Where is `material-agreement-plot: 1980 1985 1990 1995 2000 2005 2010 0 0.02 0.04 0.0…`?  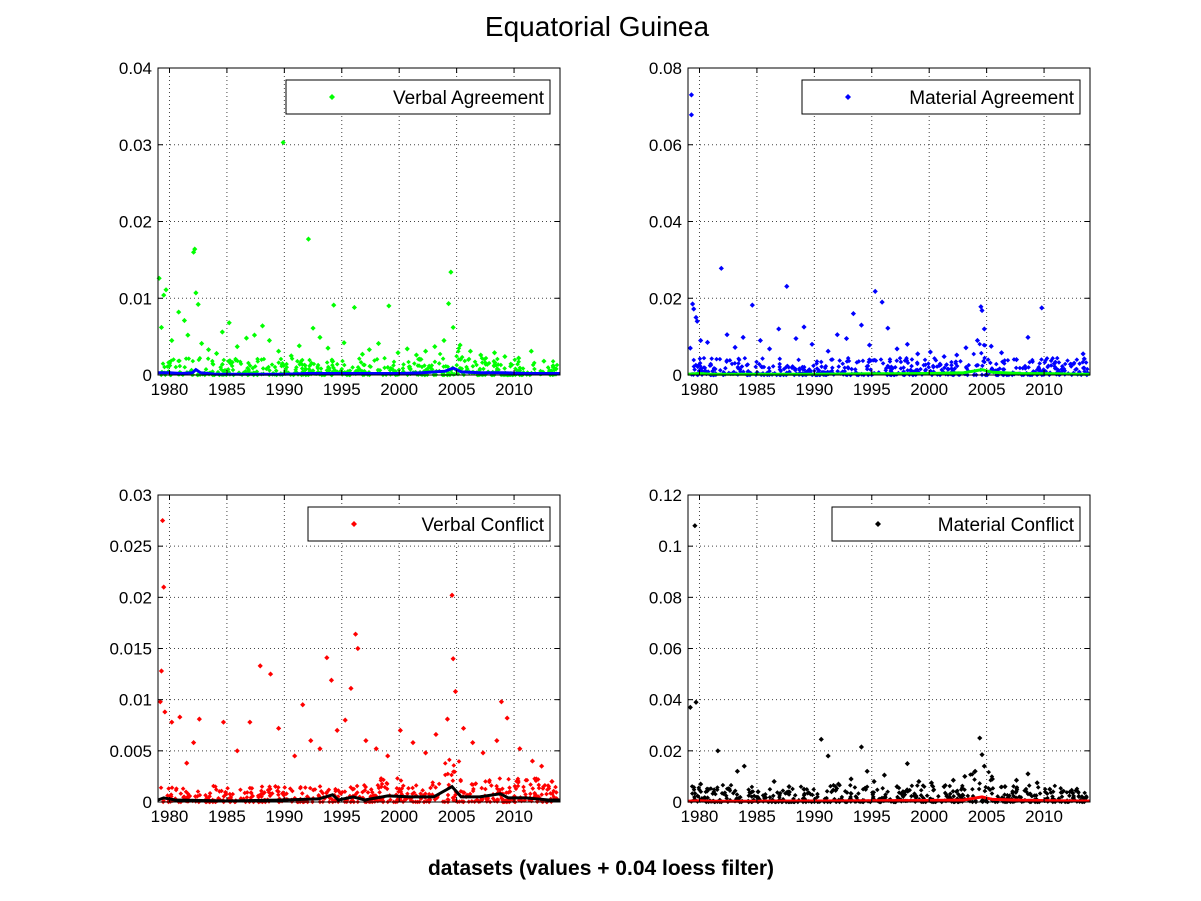
material-agreement-plot: 1980 1985 1990 1995 2000 2005 2010 0 0.02 0.04 0.0… is located at coordinates (870, 229).